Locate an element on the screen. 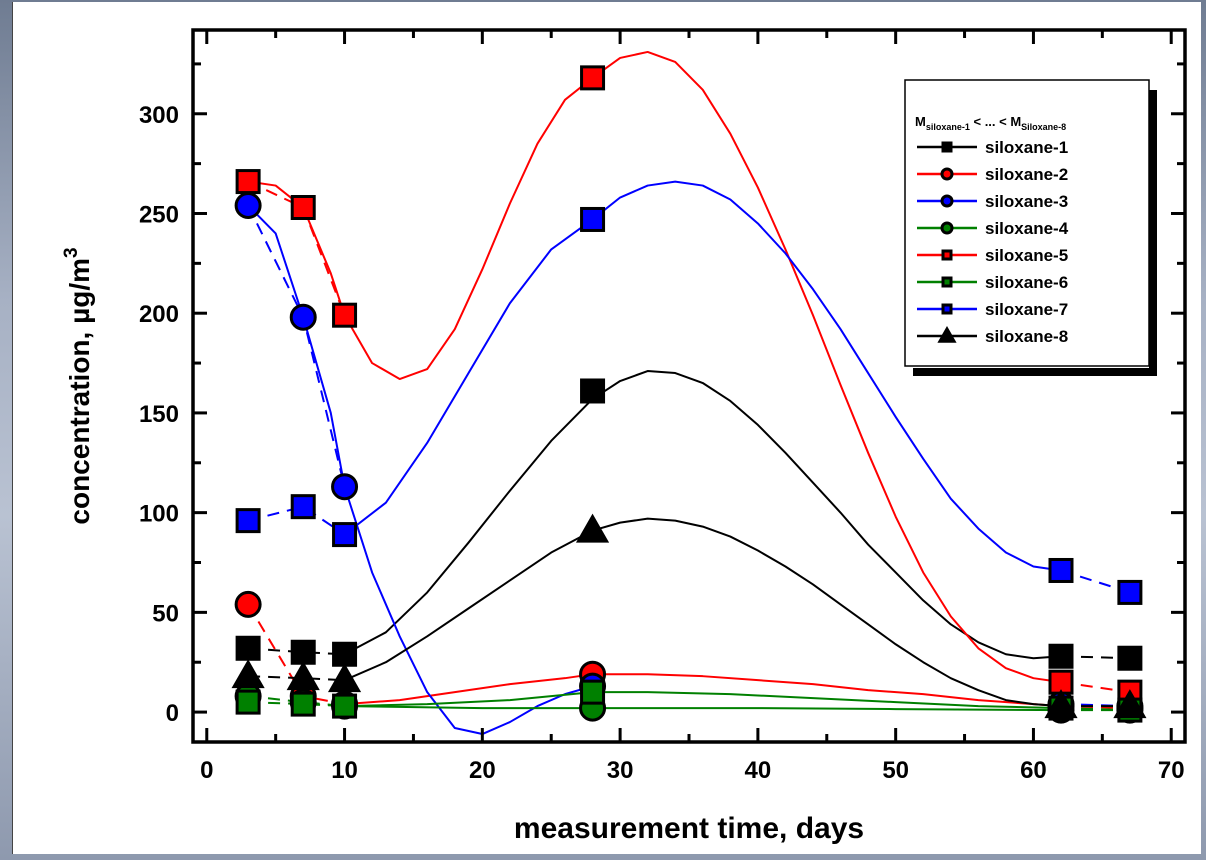  legend-label-siloxane-7: siloxane-7 is located at coordinates (1026, 309).